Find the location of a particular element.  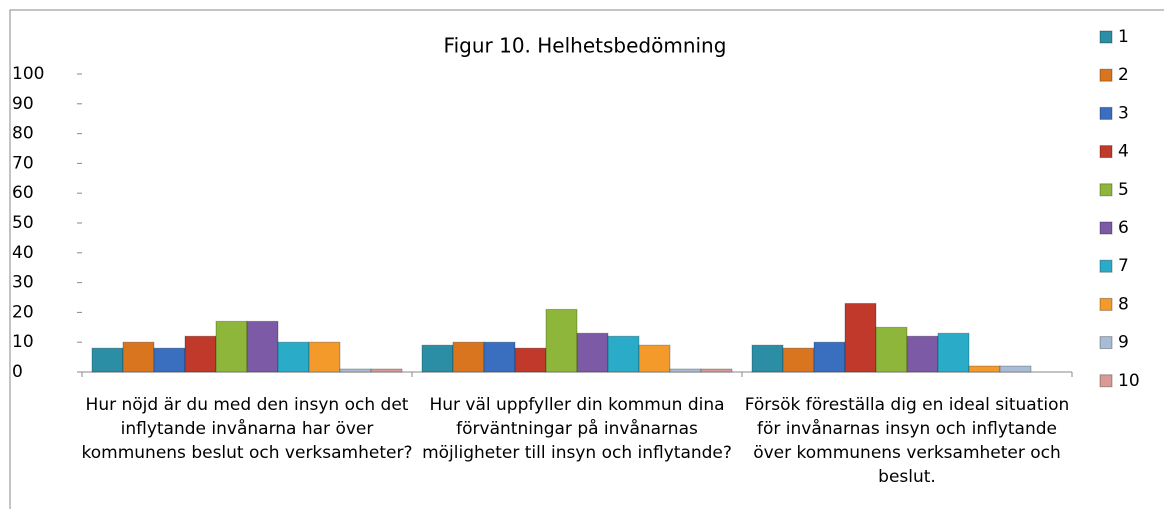

legend-label: 4 is located at coordinates (1123, 152).